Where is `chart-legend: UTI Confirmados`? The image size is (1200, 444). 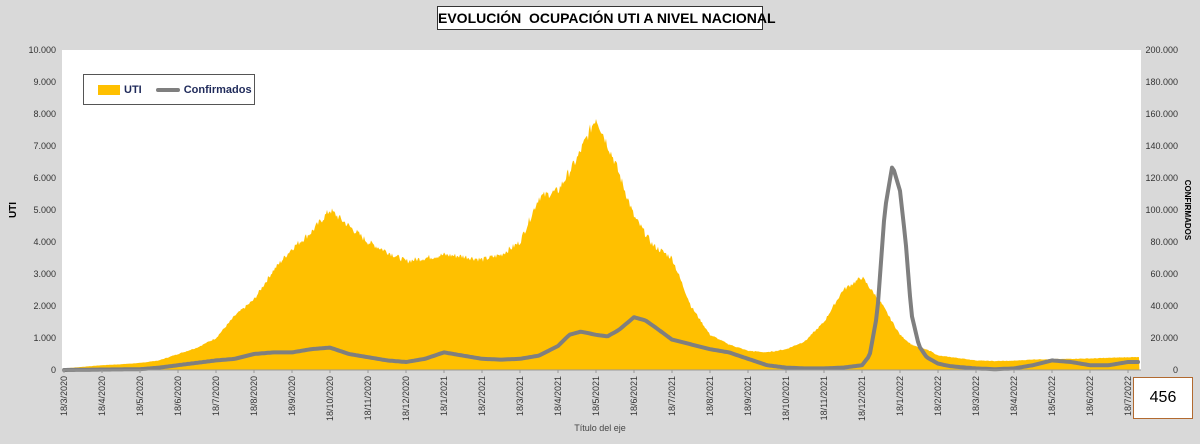 chart-legend: UTI Confirmados is located at coordinates (169, 89).